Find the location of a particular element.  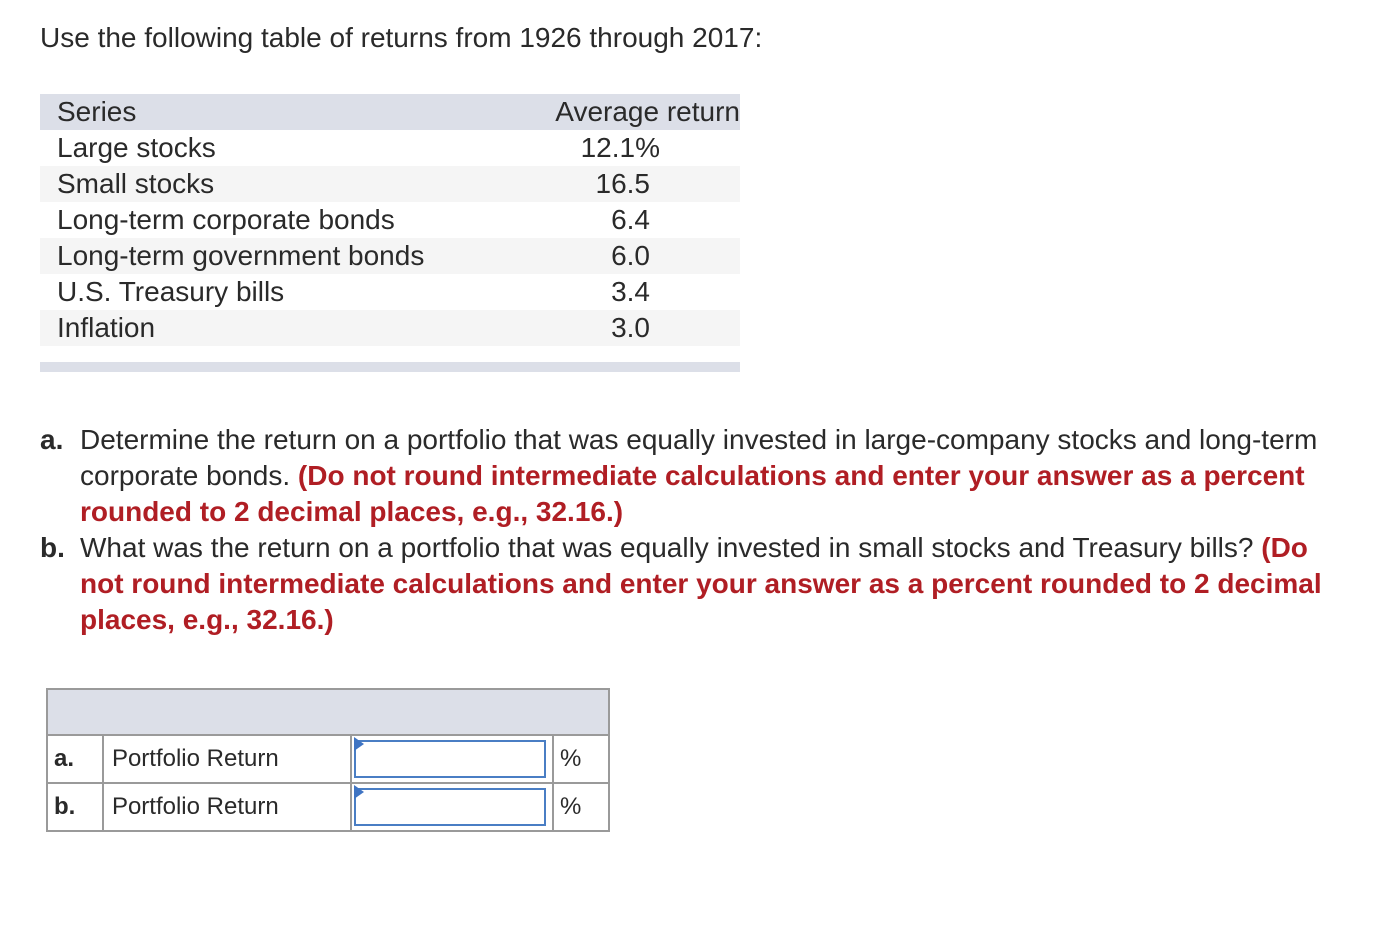

portfolio-return-b-input is located at coordinates (450, 807).